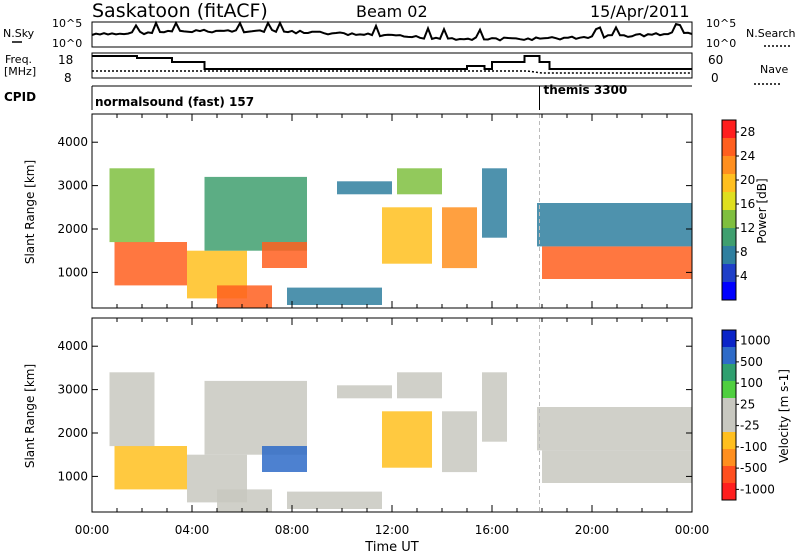 This screenshot has width=800, height=554. I want to click on noise-left-tick-top: 10^5, so click(67, 23).